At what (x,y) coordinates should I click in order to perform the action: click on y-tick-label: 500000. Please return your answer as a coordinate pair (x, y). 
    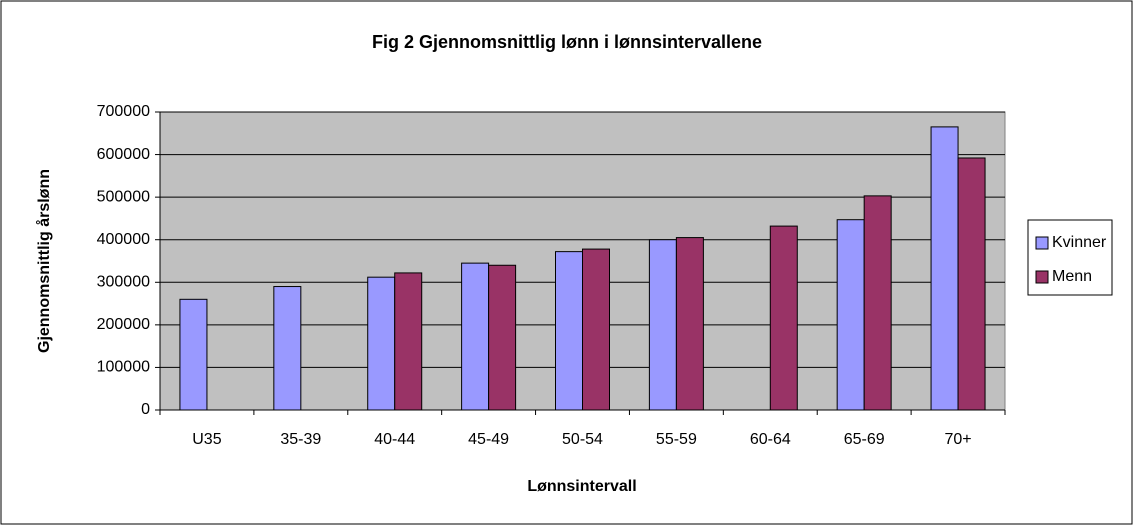
    Looking at the image, I should click on (123, 196).